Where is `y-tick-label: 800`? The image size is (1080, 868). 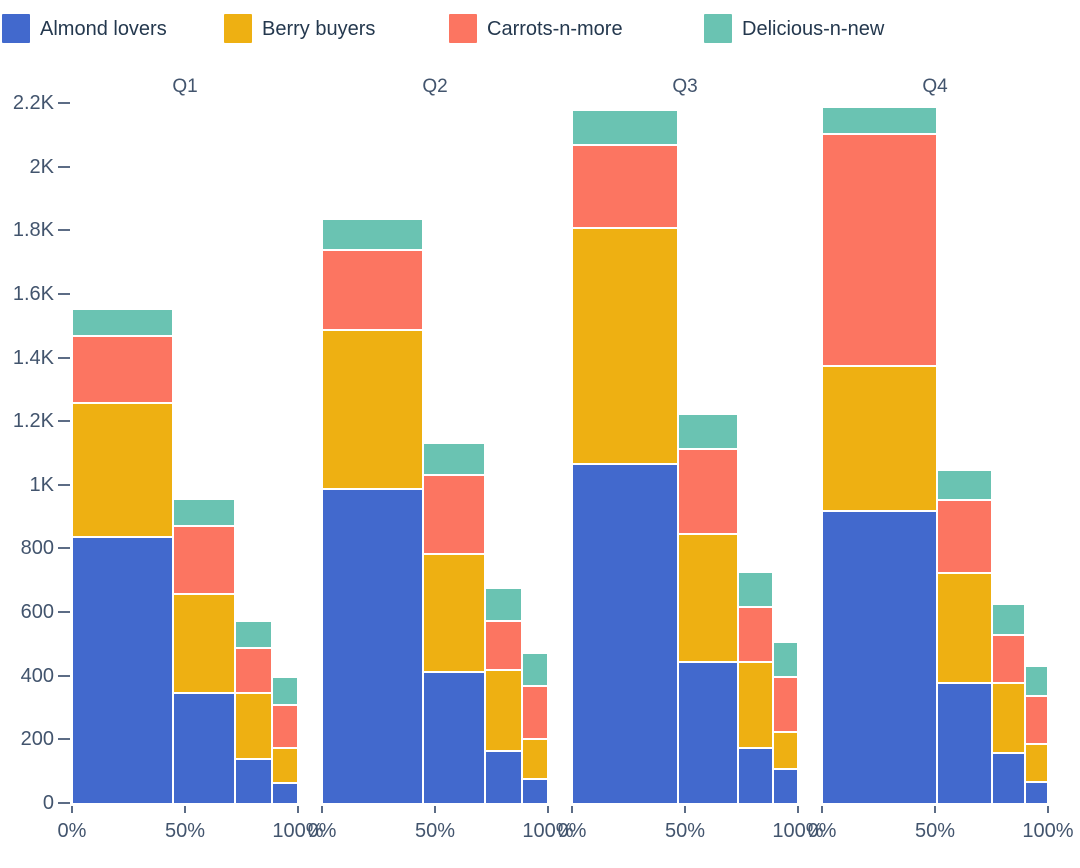
y-tick-label: 800 is located at coordinates (37, 548).